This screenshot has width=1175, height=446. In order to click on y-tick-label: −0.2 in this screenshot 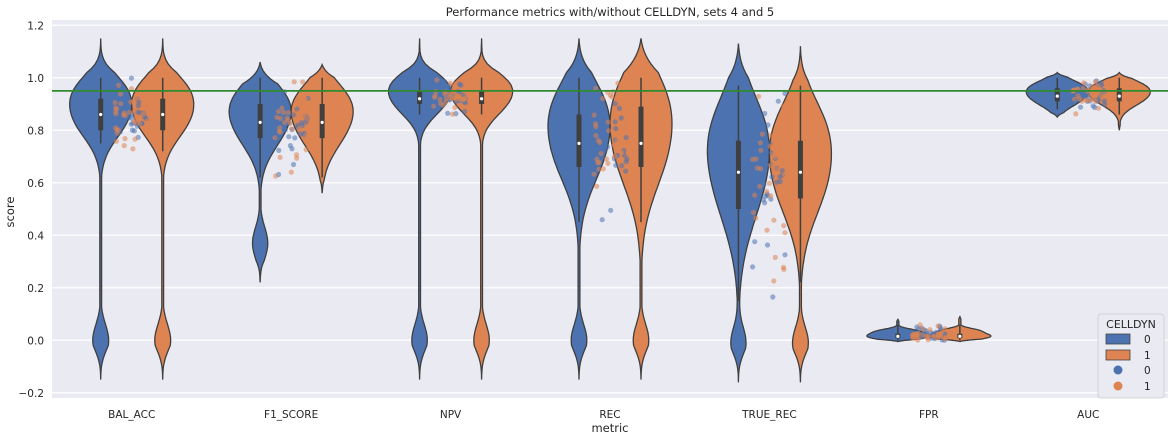, I will do `click(32, 394)`.